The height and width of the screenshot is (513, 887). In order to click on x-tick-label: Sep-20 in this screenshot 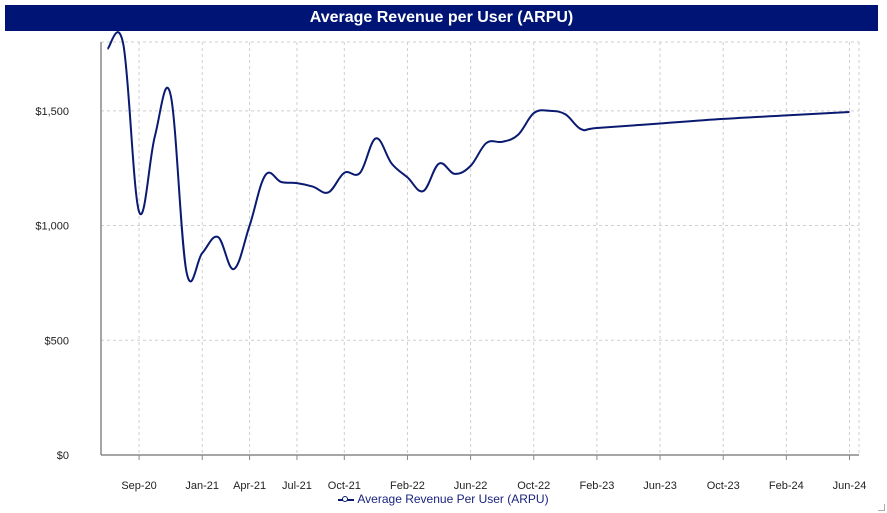, I will do `click(138, 486)`.